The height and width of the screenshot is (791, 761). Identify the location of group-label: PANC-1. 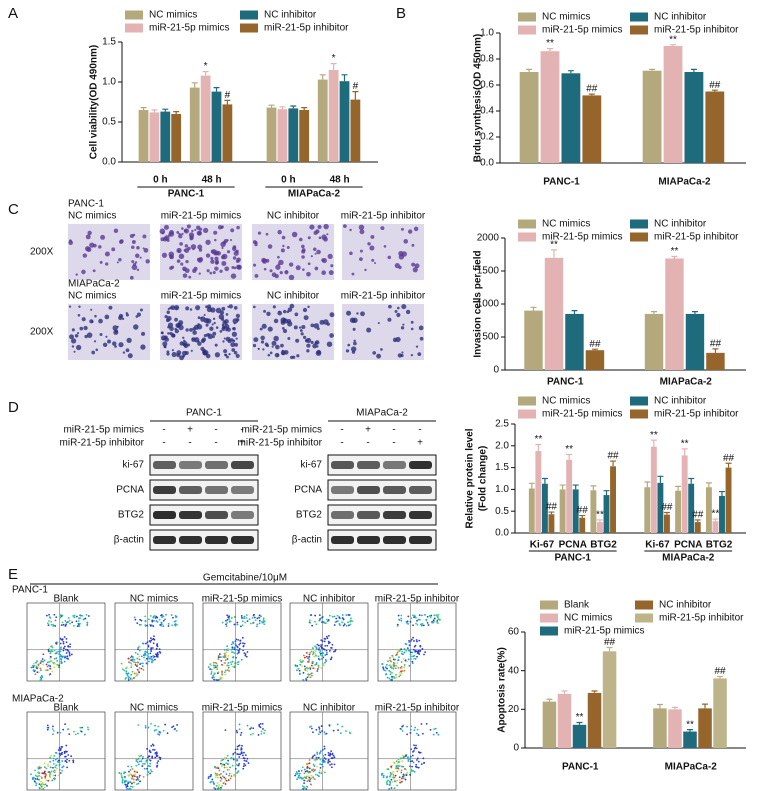
(573, 558).